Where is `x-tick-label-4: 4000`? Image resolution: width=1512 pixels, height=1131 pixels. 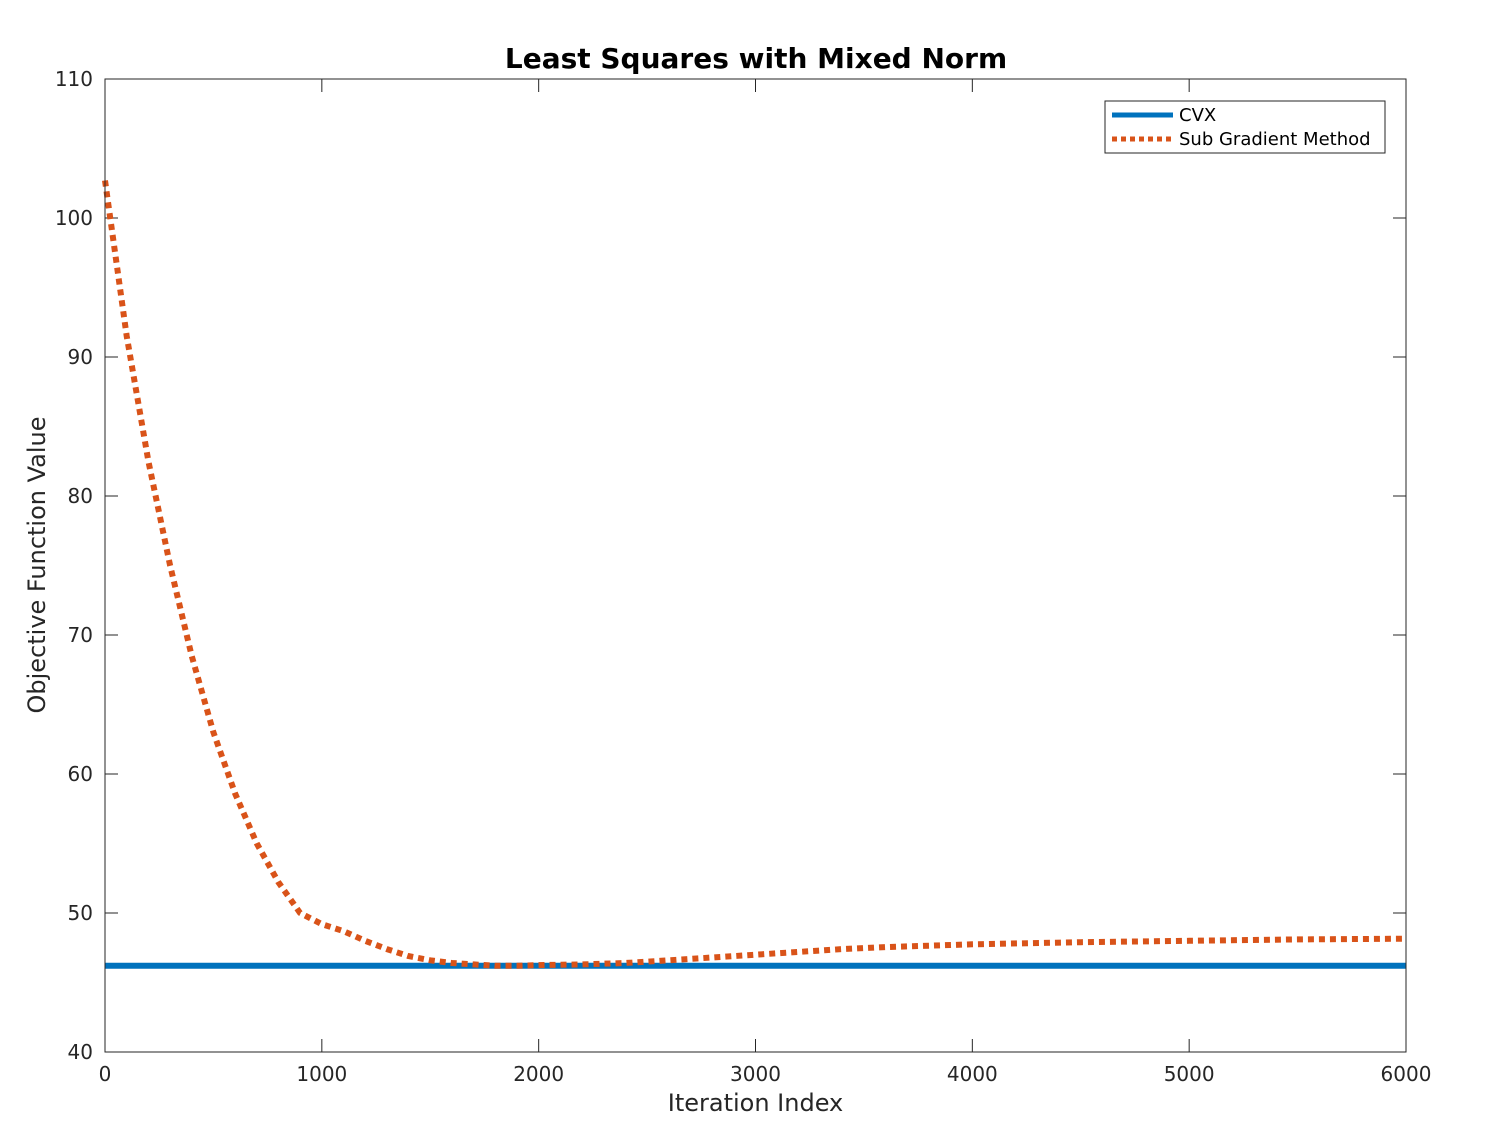 x-tick-label-4: 4000 is located at coordinates (972, 1074).